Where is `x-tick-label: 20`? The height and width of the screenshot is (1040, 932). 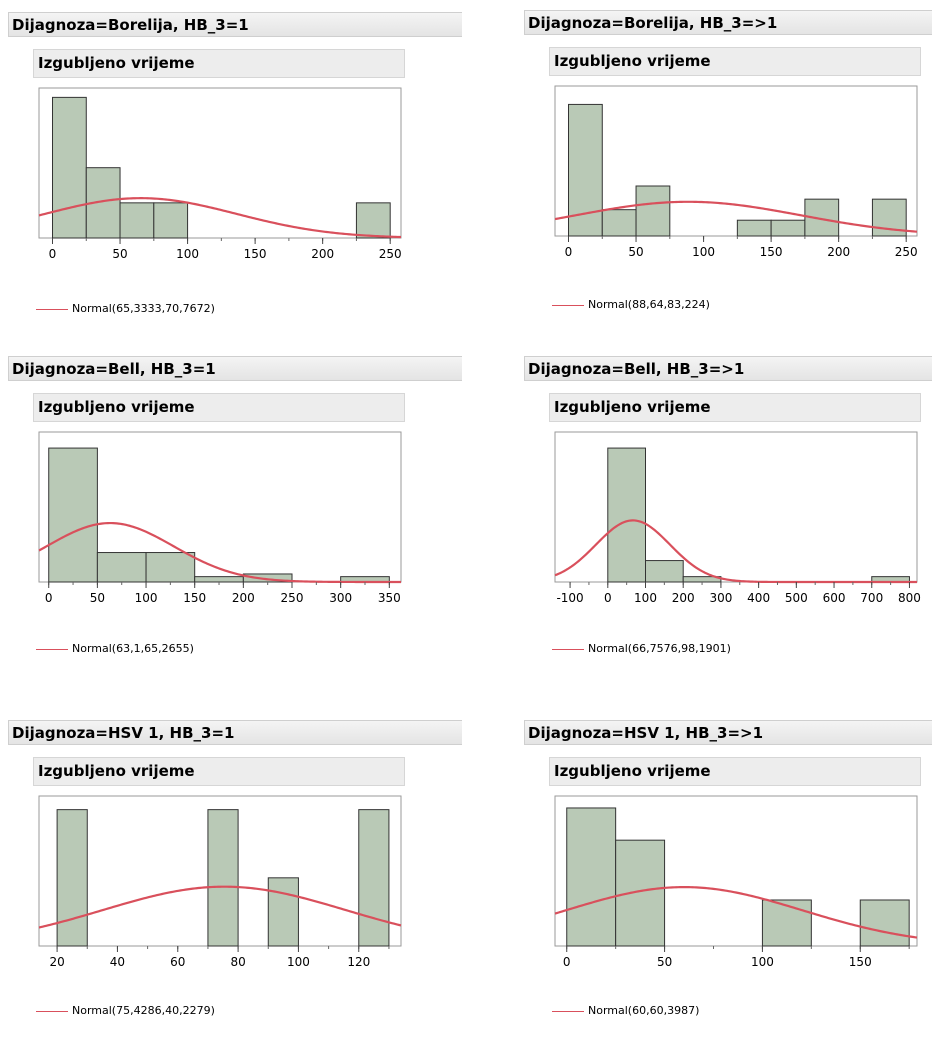
x-tick-label: 20 is located at coordinates (56, 962).